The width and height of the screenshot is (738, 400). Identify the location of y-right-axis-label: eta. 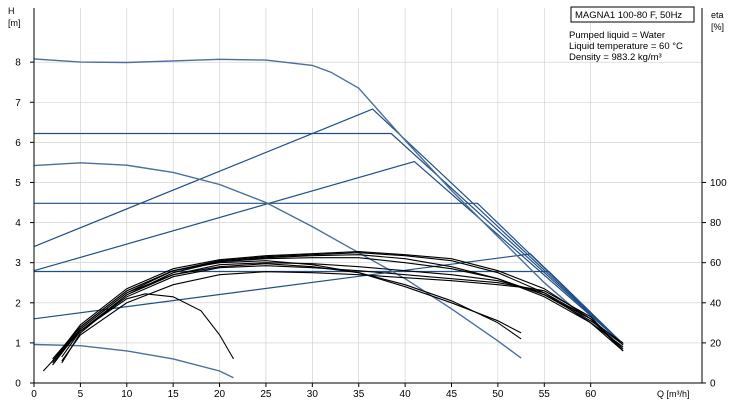
(717, 15).